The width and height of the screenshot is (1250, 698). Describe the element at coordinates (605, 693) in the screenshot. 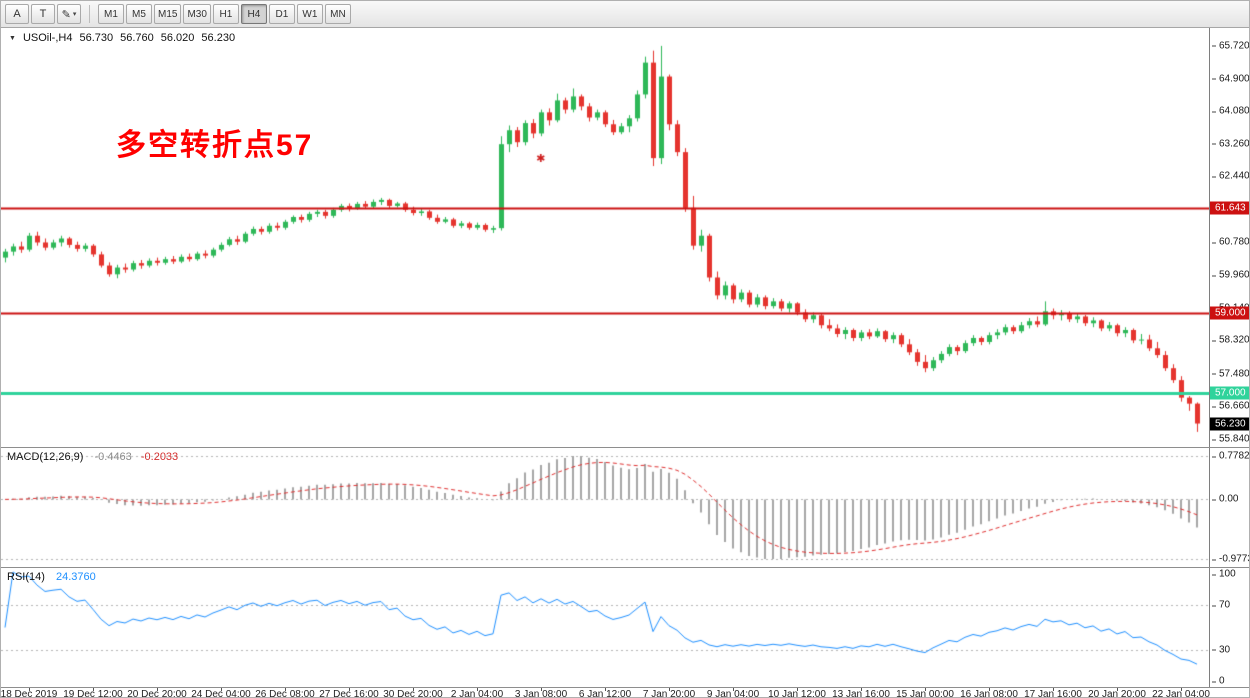

I see `time-tick-label: 6 Jan 12:00` at that location.